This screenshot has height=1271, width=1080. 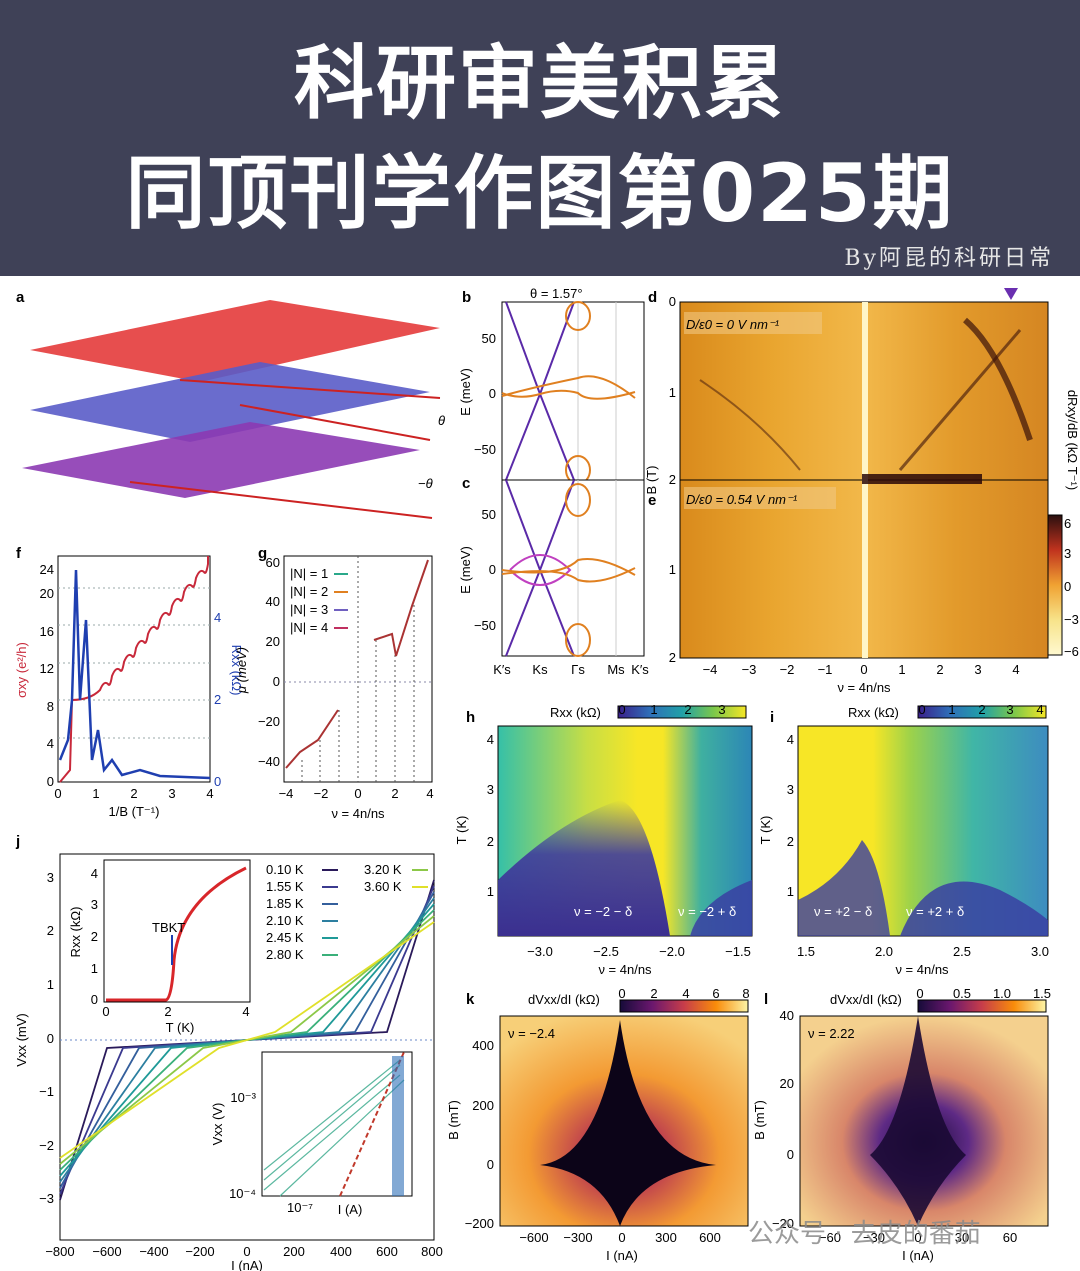 What do you see at coordinates (1055, 585) in the screenshot?
I see `panel-de-colorbar` at bounding box center [1055, 585].